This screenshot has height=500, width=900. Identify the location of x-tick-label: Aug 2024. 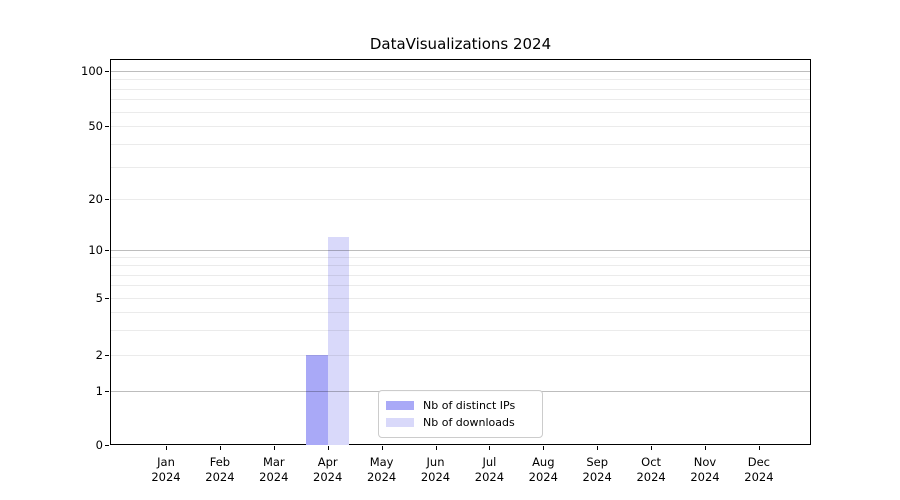
(543, 469).